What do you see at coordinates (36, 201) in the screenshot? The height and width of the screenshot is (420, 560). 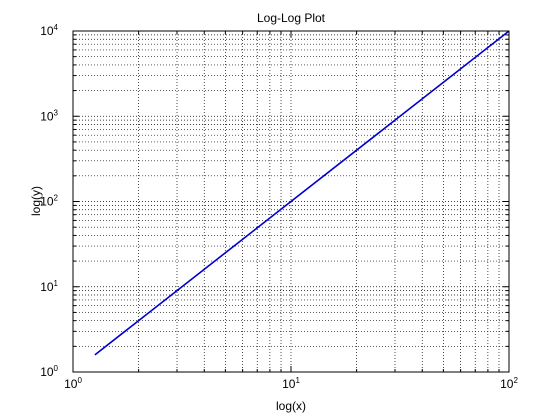 I see `y-axis-label: log(y)` at bounding box center [36, 201].